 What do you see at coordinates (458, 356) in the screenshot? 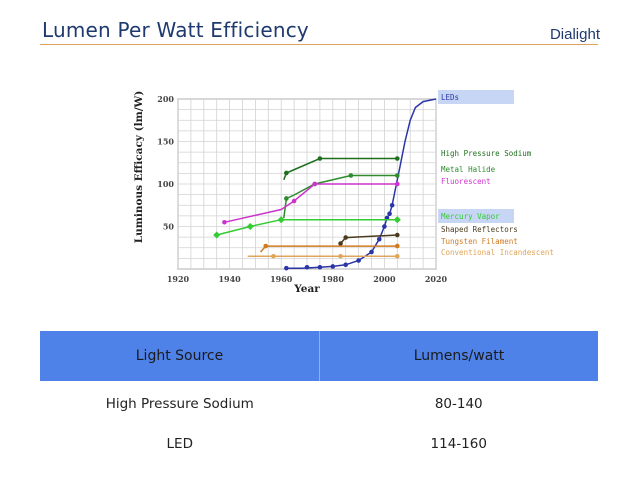
I see `column-header-lumens-watt: Lumens/watt` at bounding box center [458, 356].